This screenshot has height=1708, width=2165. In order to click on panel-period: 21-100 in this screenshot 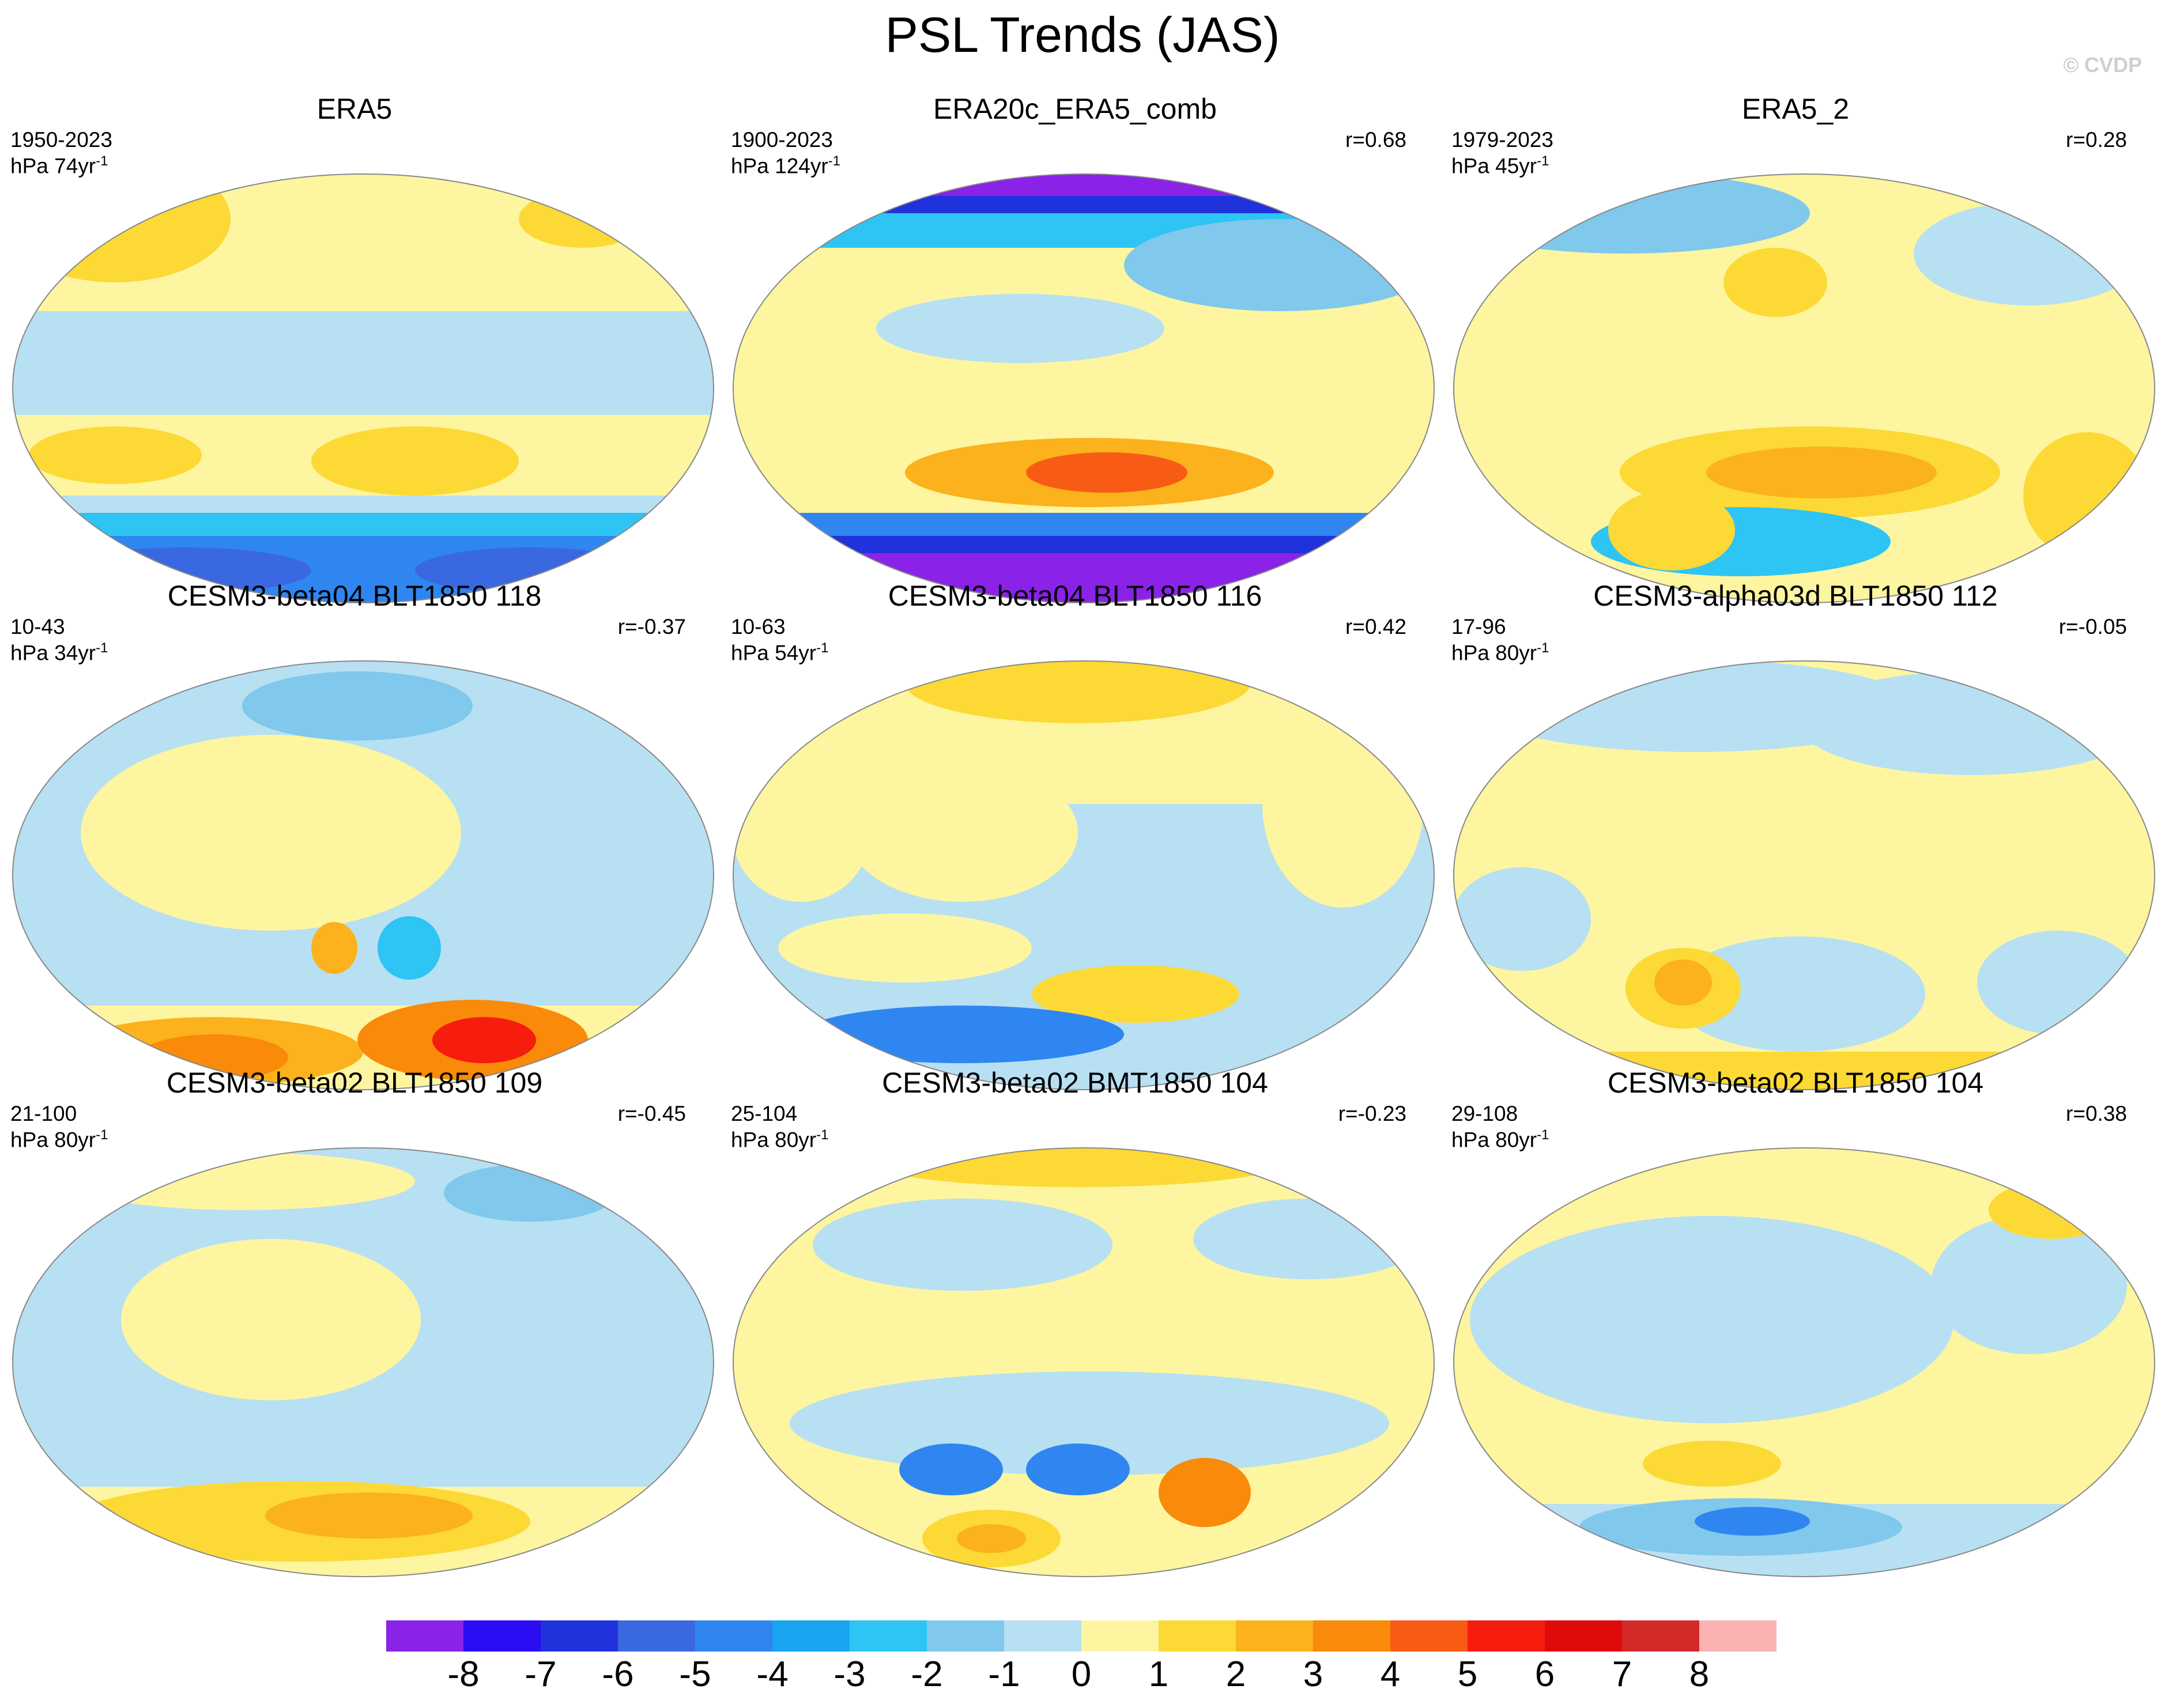, I will do `click(43, 1113)`.